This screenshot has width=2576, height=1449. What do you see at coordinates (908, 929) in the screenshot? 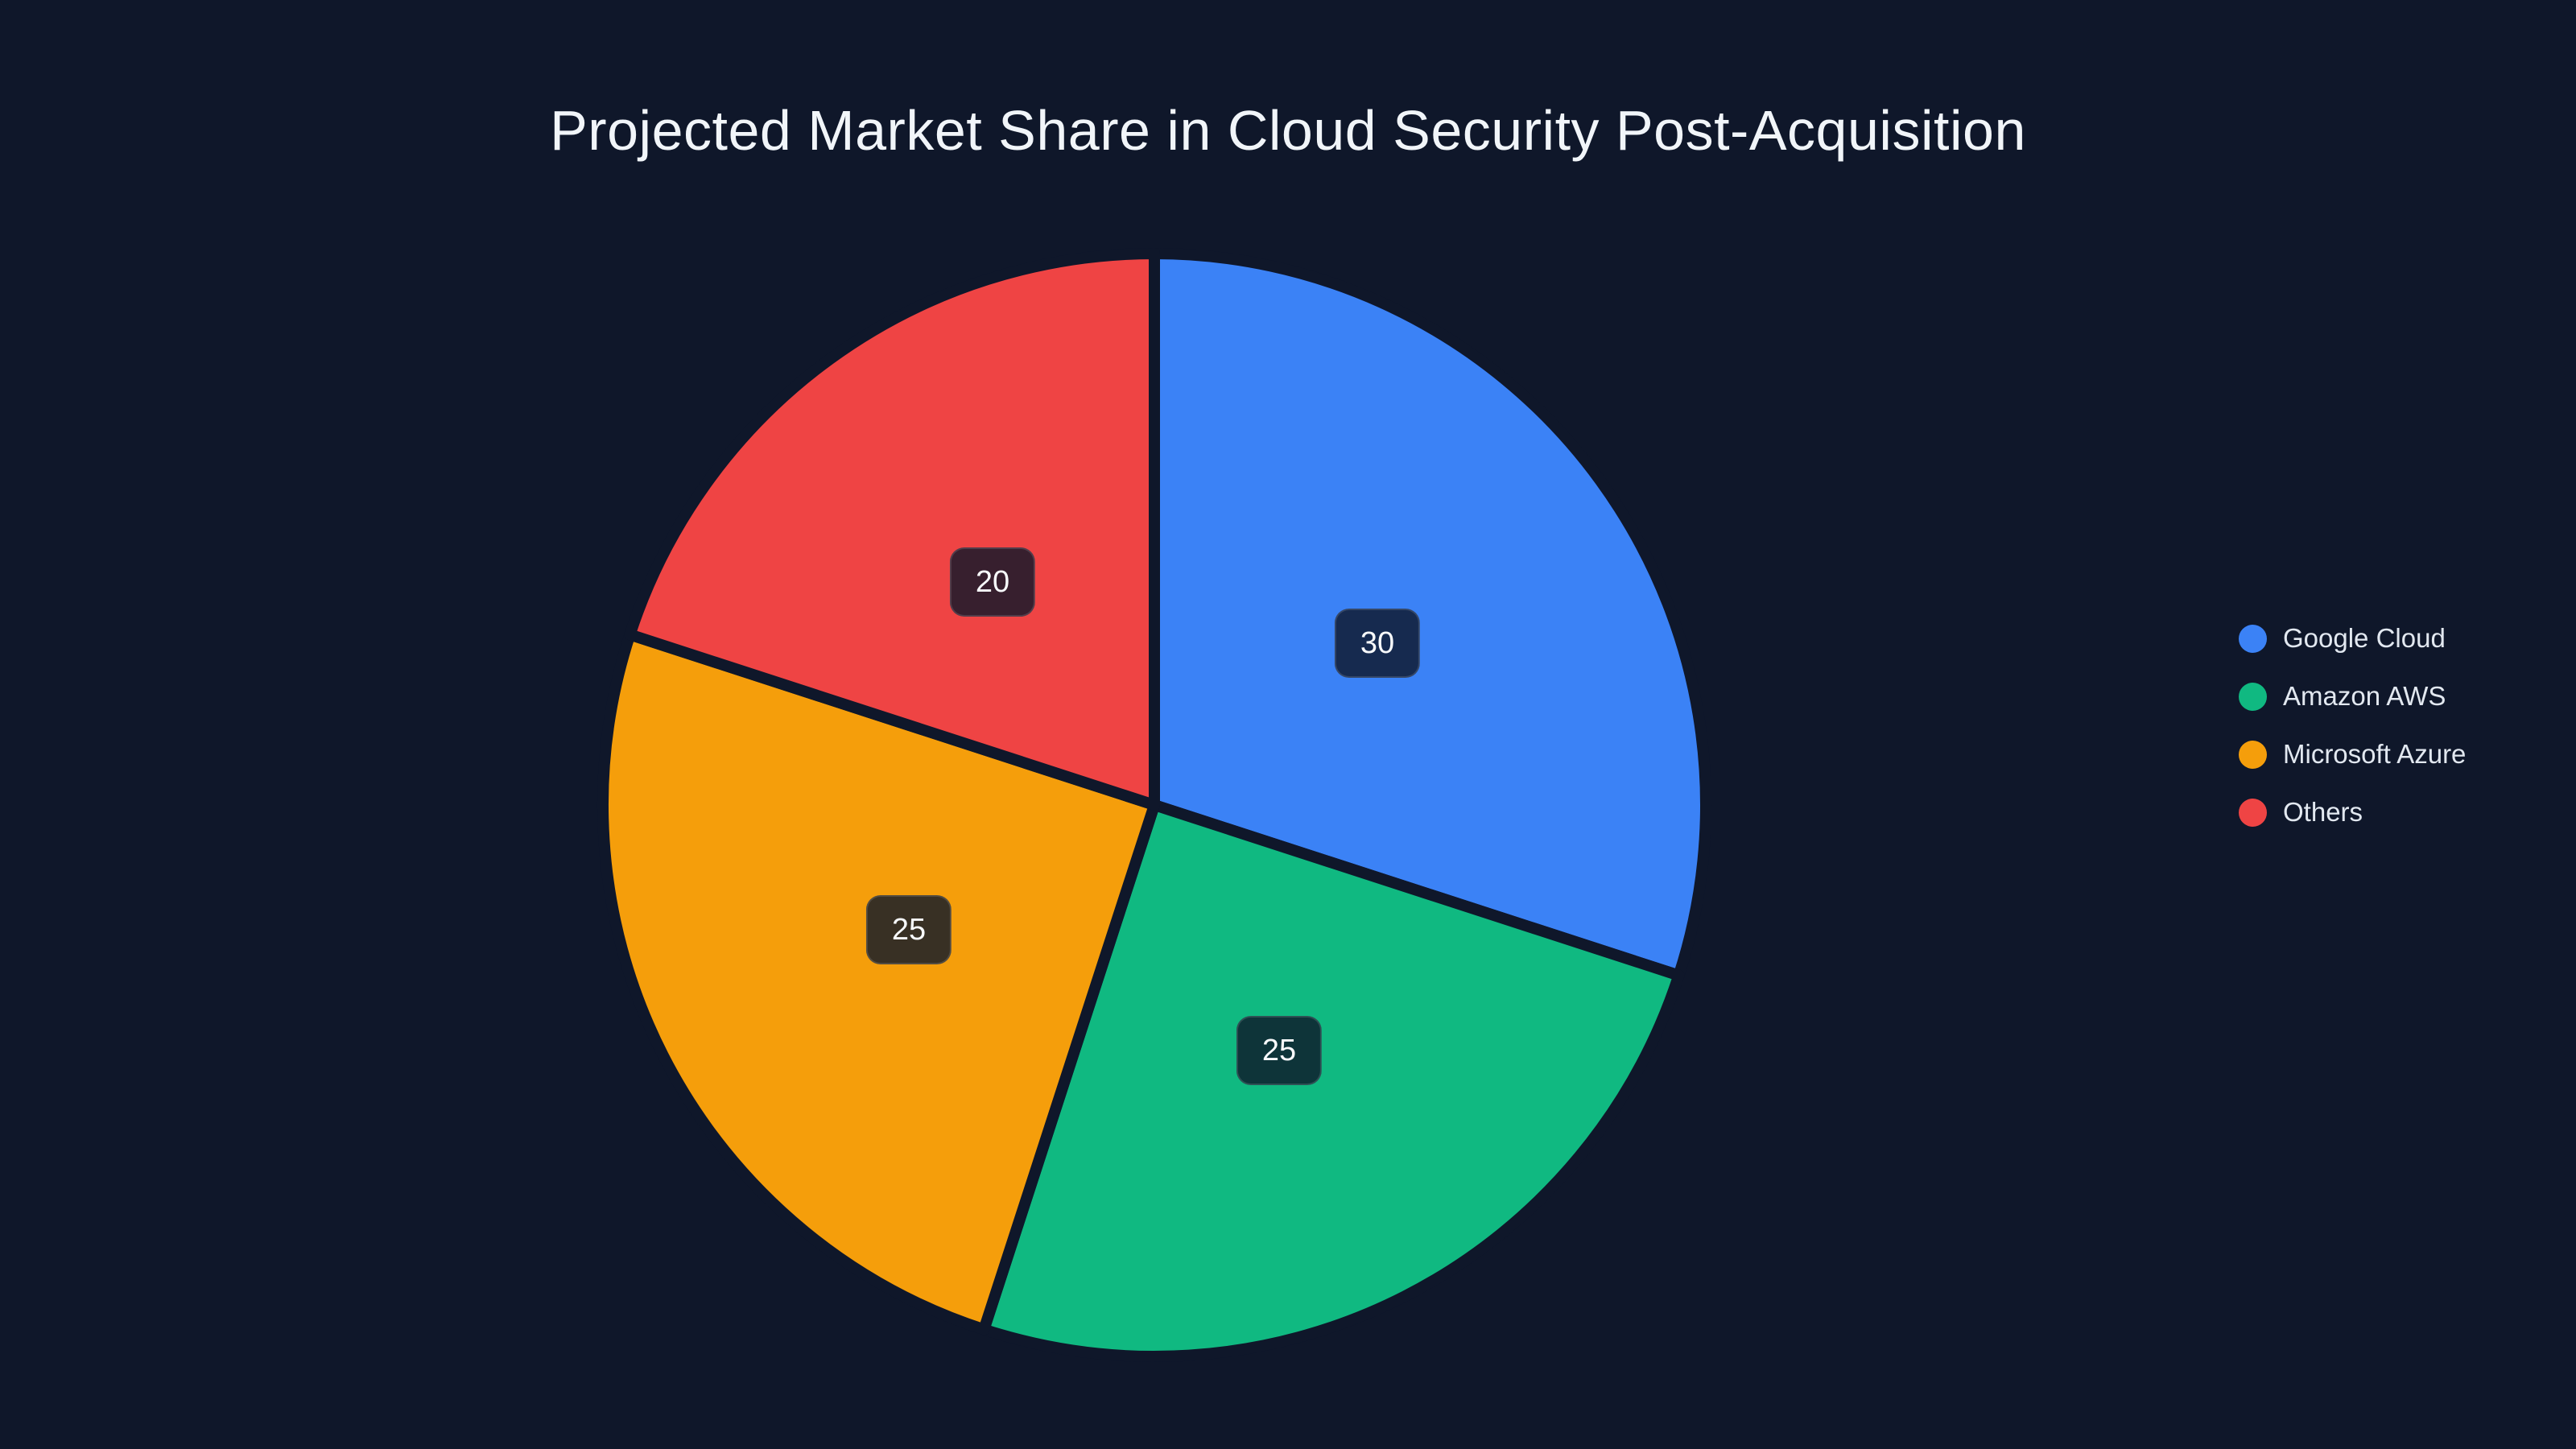
I see `value-label-microsoft-azure: 25` at bounding box center [908, 929].